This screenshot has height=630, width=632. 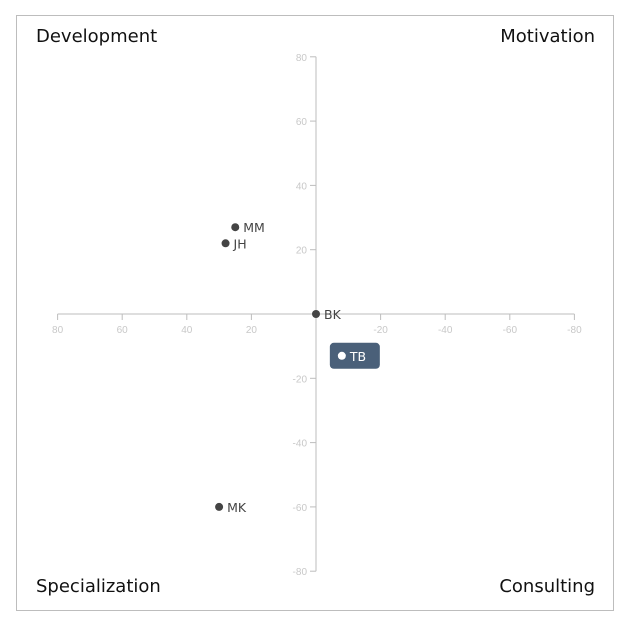 What do you see at coordinates (300, 572) in the screenshot?
I see `y-tick-label: -80` at bounding box center [300, 572].